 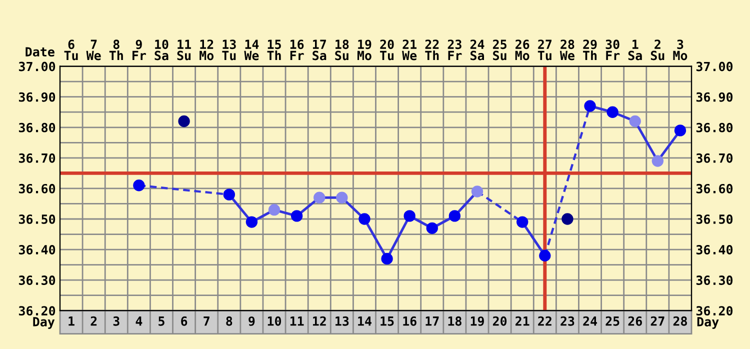 I want to click on x-tick-label: 9, so click(x=251, y=321).